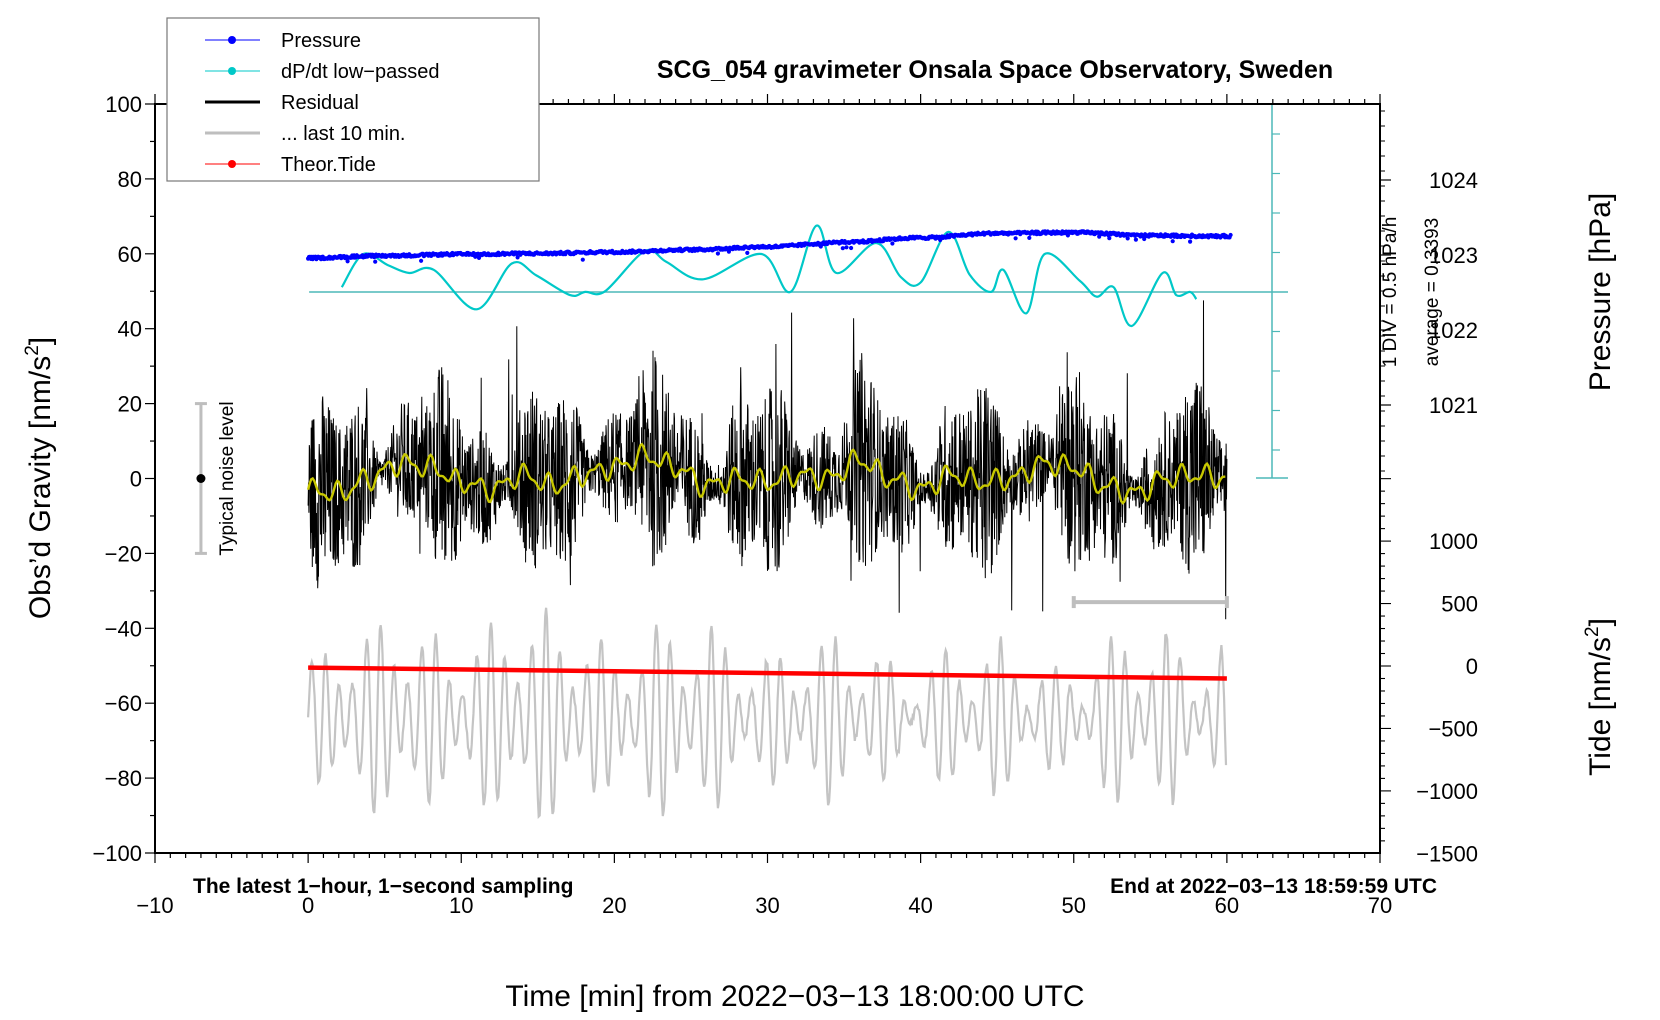  Describe the element at coordinates (1453, 330) in the screenshot. I see `y-tick-label-pressure: 1022` at that location.